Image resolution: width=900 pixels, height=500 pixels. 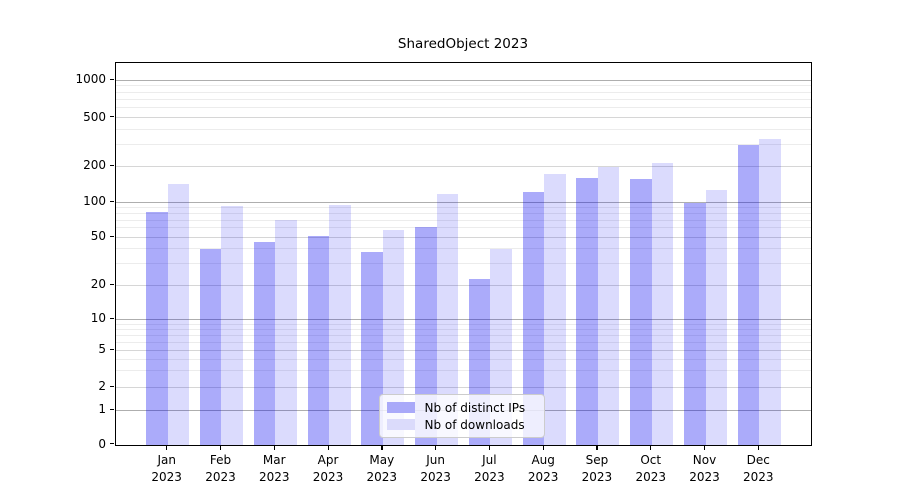 What do you see at coordinates (382, 447) in the screenshot?
I see `x-tick-mark-may` at bounding box center [382, 447].